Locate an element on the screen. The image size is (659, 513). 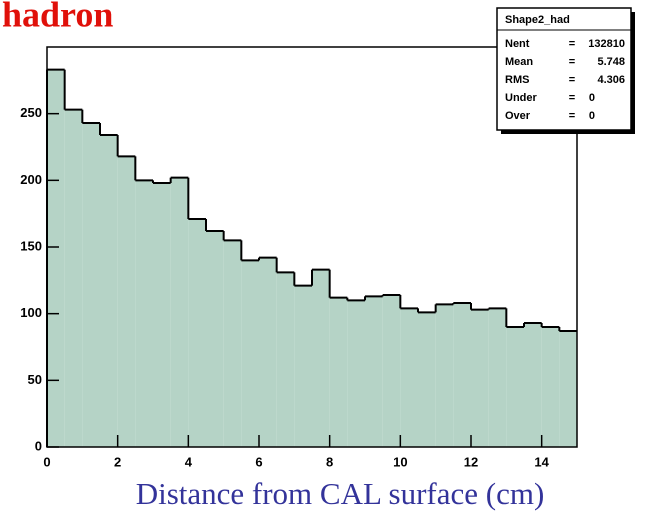
chart-title: hadron is located at coordinates (57, 17).